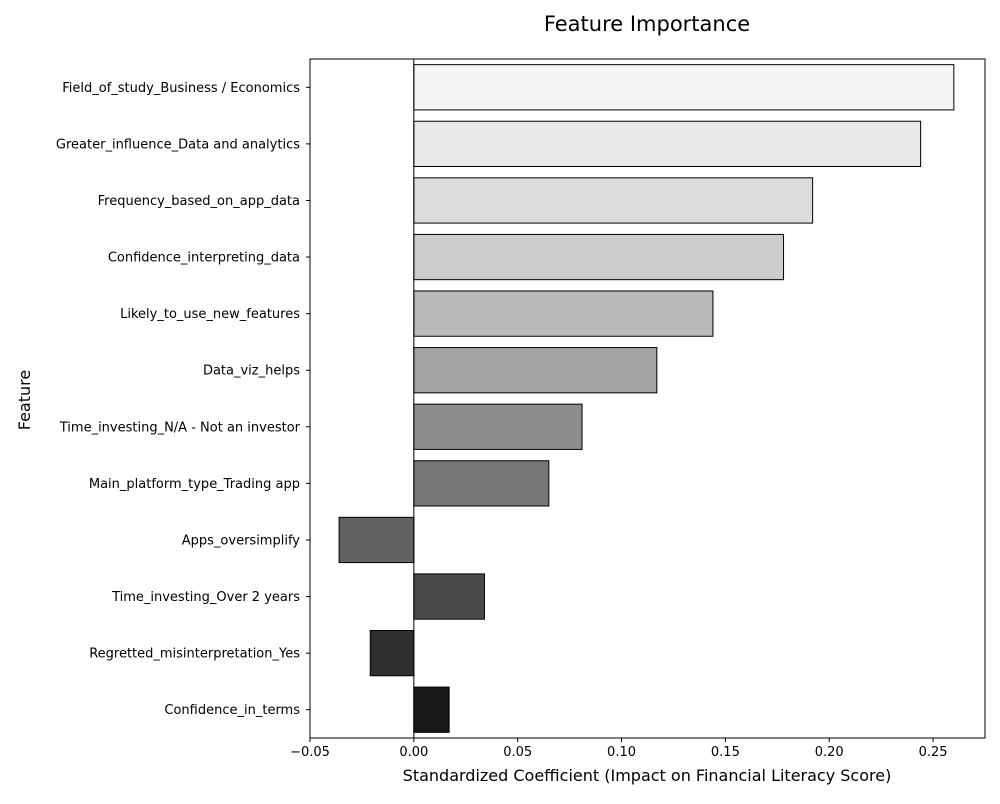 The width and height of the screenshot is (1000, 804). I want to click on chart-title: Feature Importance, so click(647, 24).